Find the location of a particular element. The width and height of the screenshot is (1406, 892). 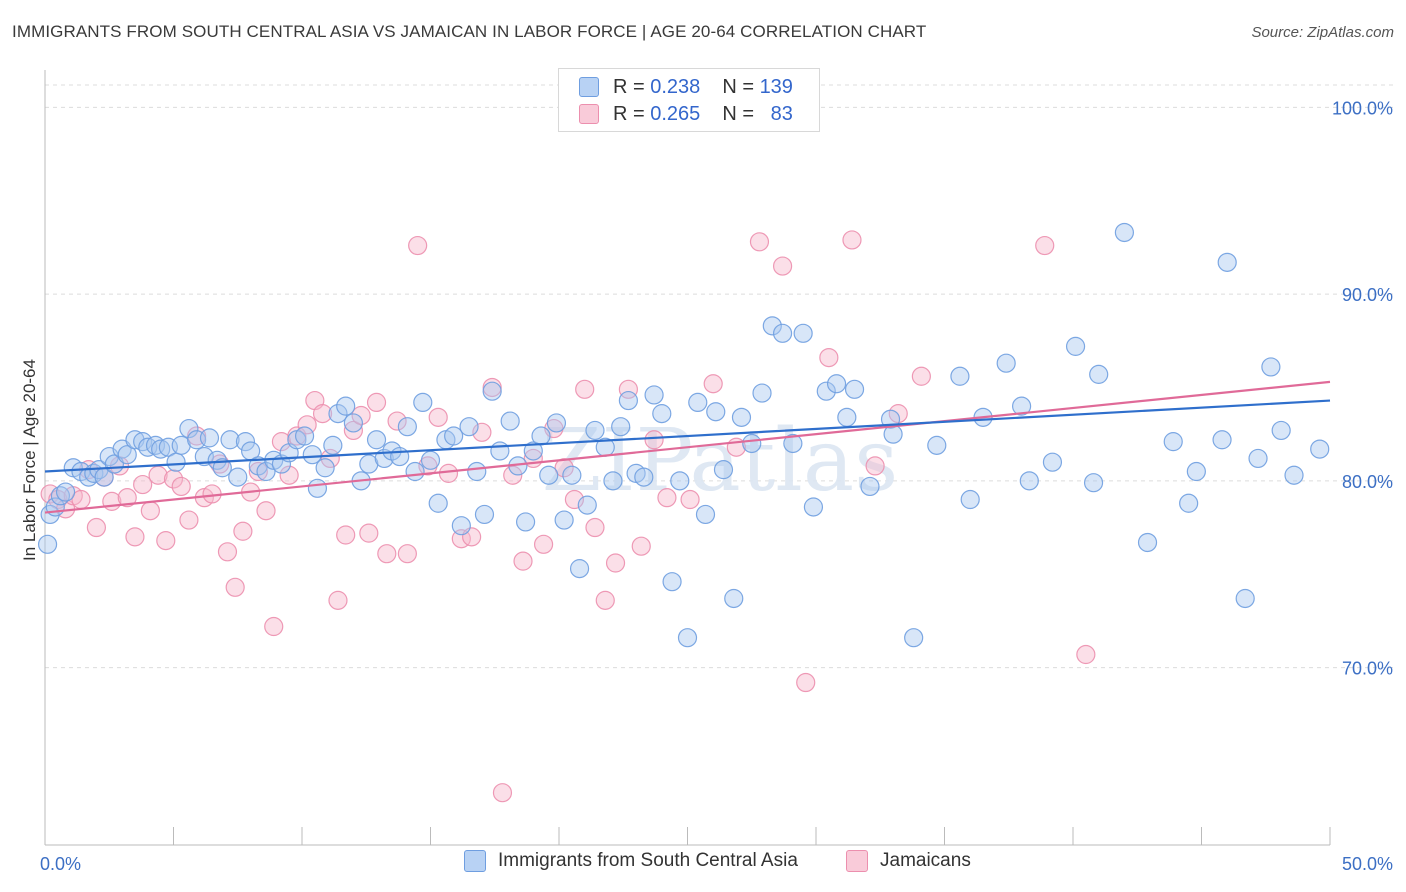

bottom-legend-label-pink: Jamaicans is located at coordinates (925, 860).